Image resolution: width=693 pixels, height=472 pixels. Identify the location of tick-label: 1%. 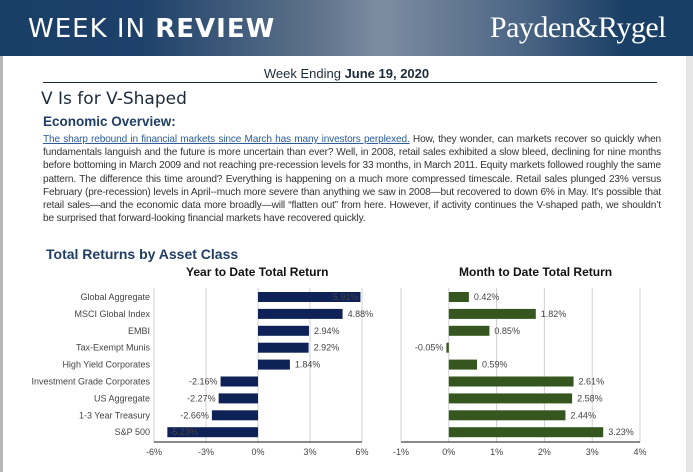
(496, 452).